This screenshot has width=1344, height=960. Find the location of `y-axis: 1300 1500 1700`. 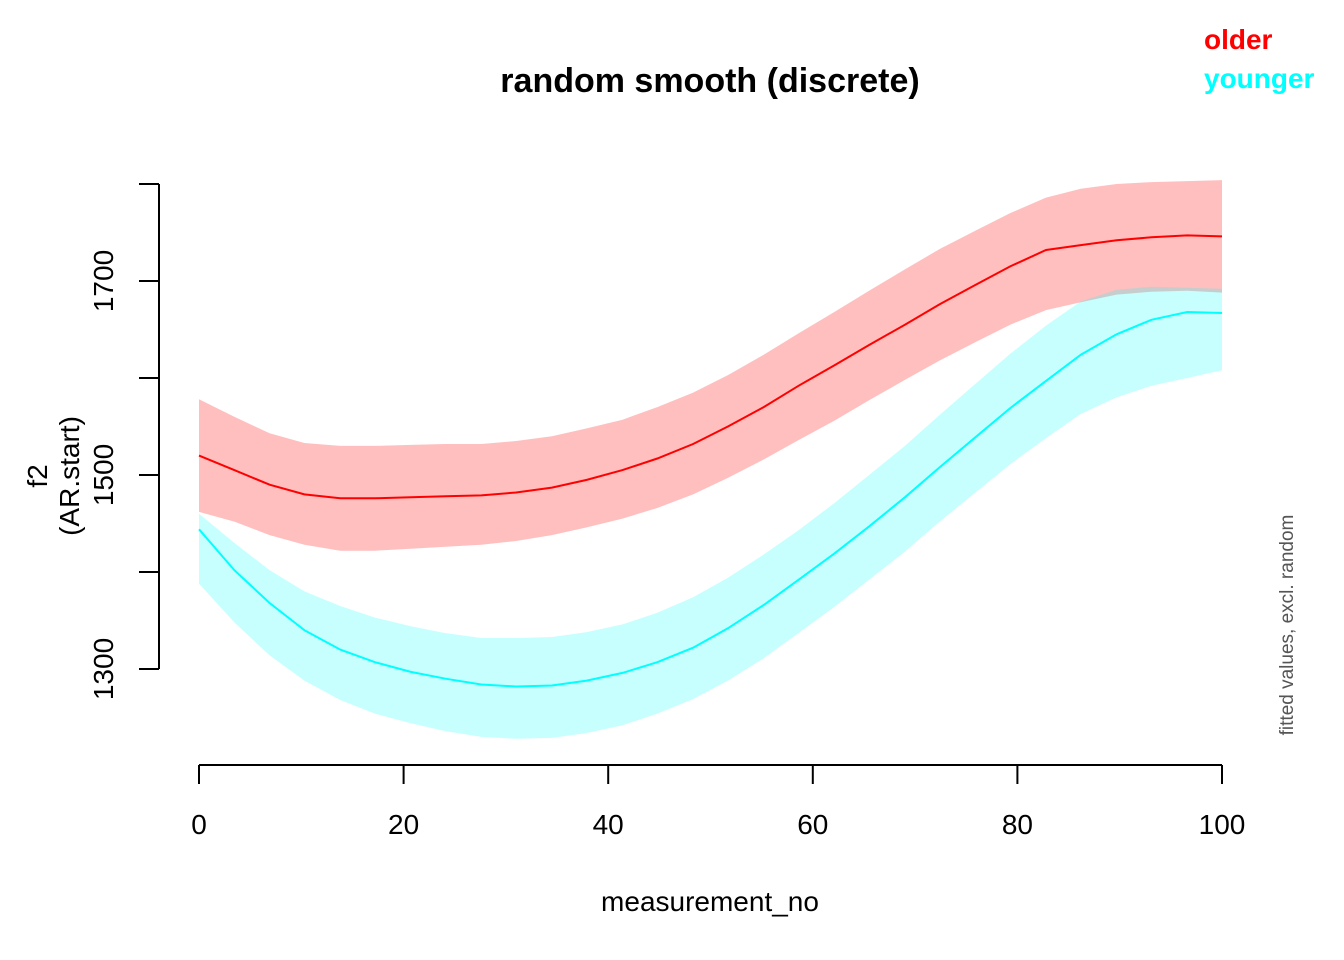

y-axis: 1300 1500 1700 is located at coordinates (124, 441).